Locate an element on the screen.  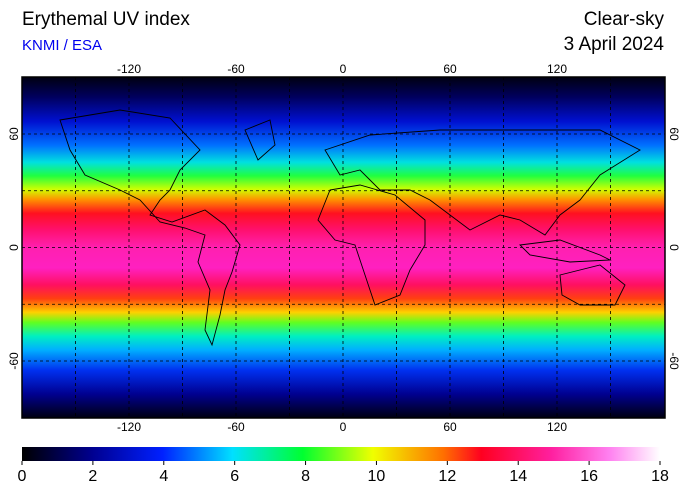
condition: Clear-sky is located at coordinates (624, 19).